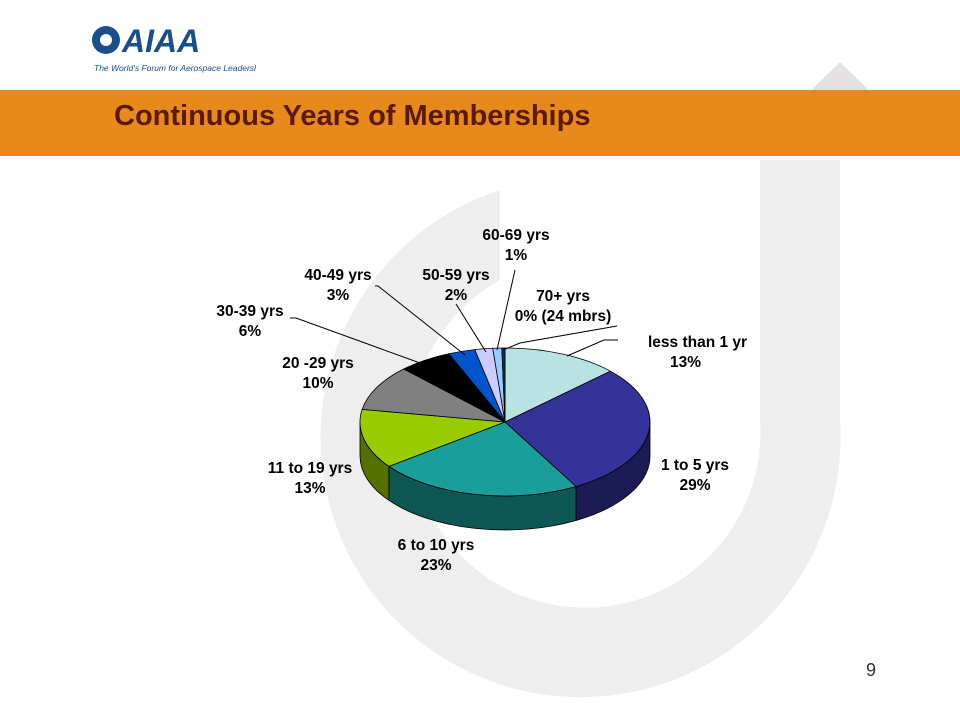 This screenshot has height=720, width=960. What do you see at coordinates (558, 385) in the screenshot?
I see `pie-slice-less-than-1-yr` at bounding box center [558, 385].